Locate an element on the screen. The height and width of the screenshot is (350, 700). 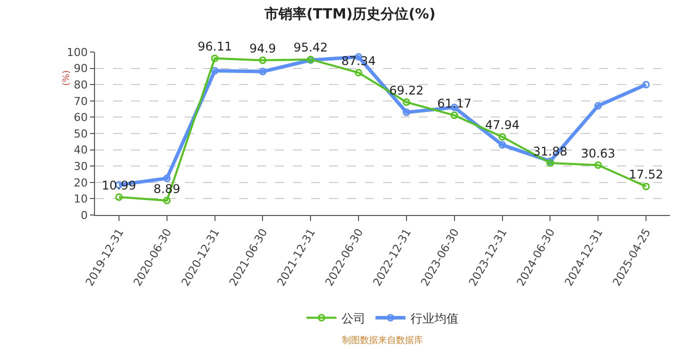
y-tick-label: 50 is located at coordinates (81, 133).